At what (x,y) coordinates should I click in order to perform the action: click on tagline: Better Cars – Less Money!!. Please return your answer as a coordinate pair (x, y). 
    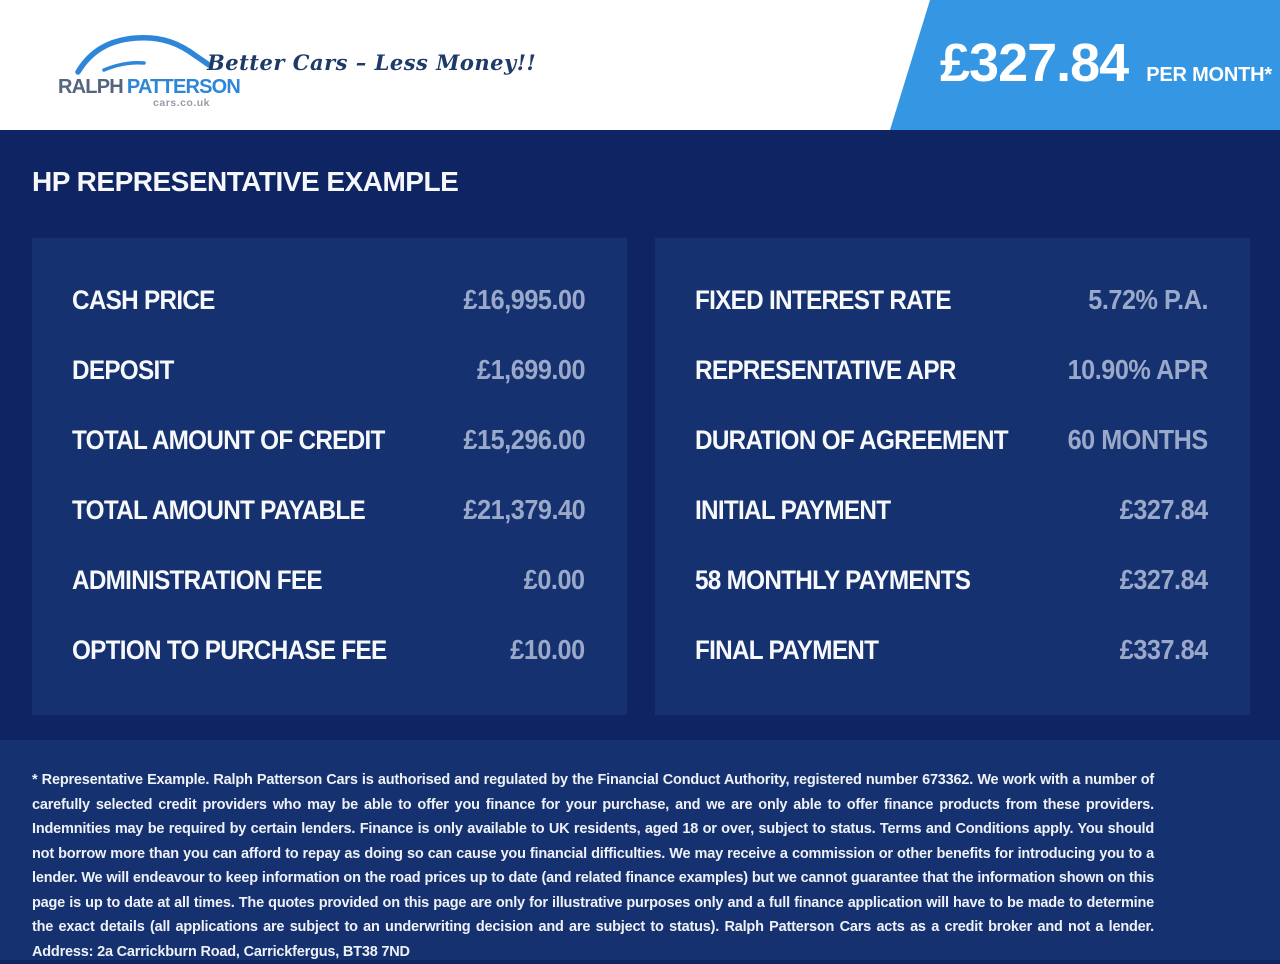
    Looking at the image, I should click on (372, 62).